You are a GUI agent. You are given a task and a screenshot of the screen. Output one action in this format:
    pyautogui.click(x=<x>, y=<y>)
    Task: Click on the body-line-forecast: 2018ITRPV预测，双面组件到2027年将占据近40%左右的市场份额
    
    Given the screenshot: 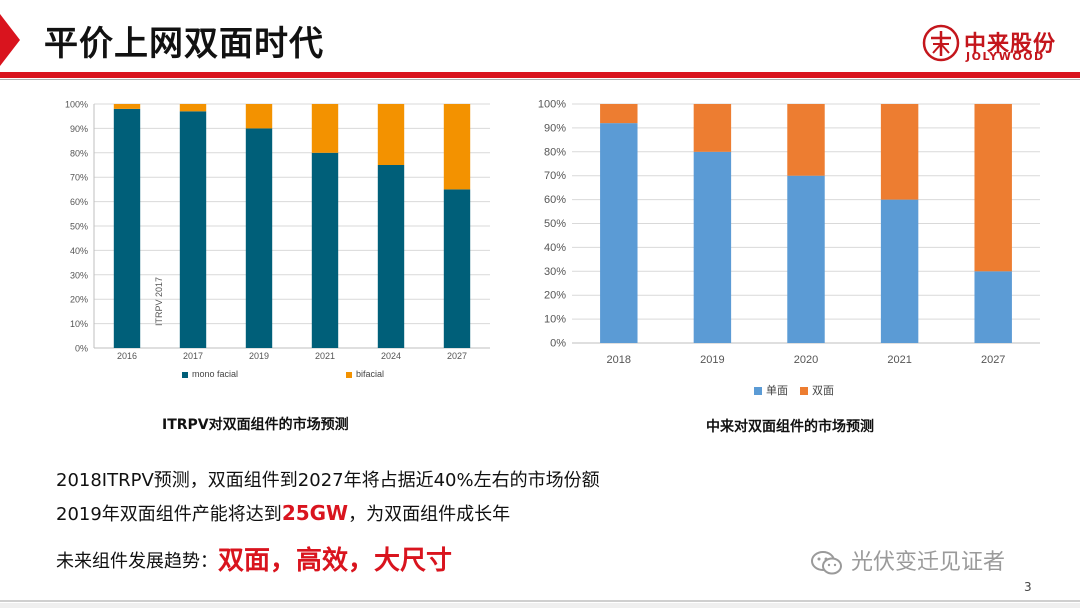 What is the action you would take?
    pyautogui.click(x=328, y=480)
    